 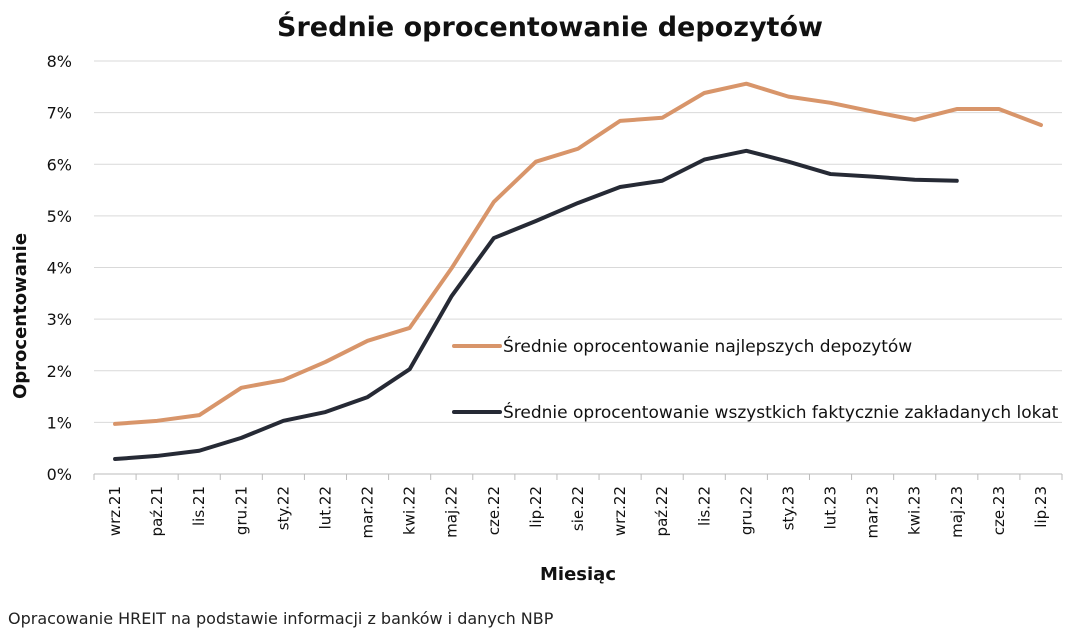 What do you see at coordinates (746, 510) in the screenshot?
I see `x-tick-label: gru.22` at bounding box center [746, 510].